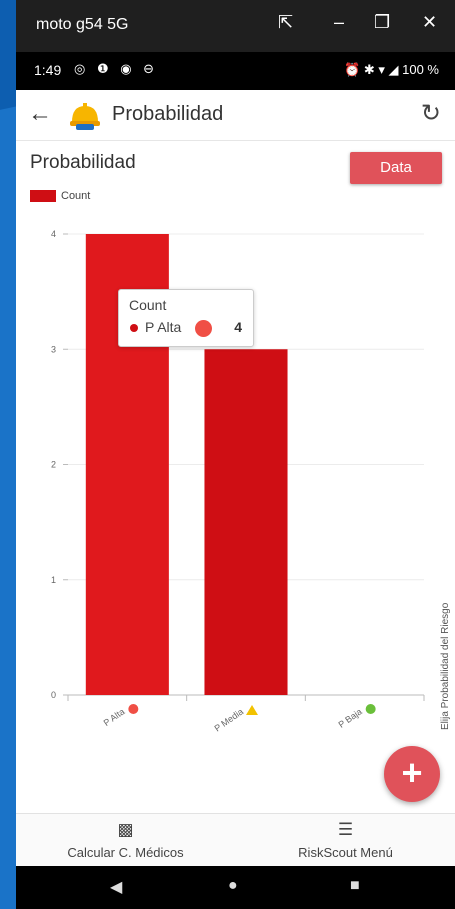  What do you see at coordinates (53, 465) in the screenshot?
I see `y-tick-label: 2` at bounding box center [53, 465].